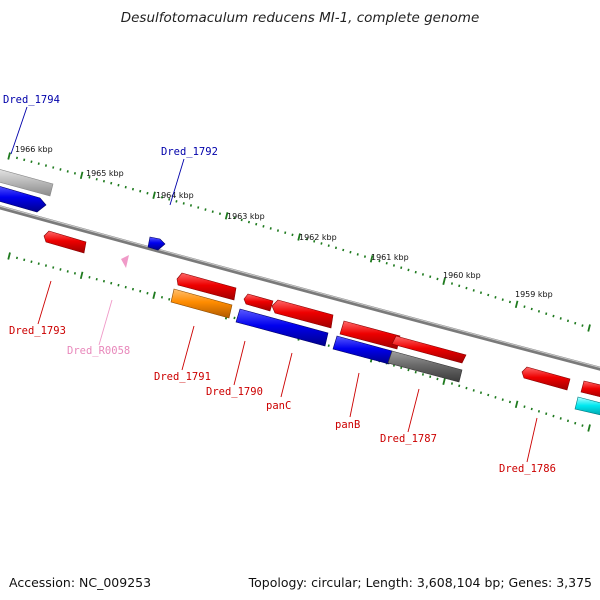  What do you see at coordinates (587, 406) in the screenshot?
I see `gene-cyan-far-right` at bounding box center [587, 406].